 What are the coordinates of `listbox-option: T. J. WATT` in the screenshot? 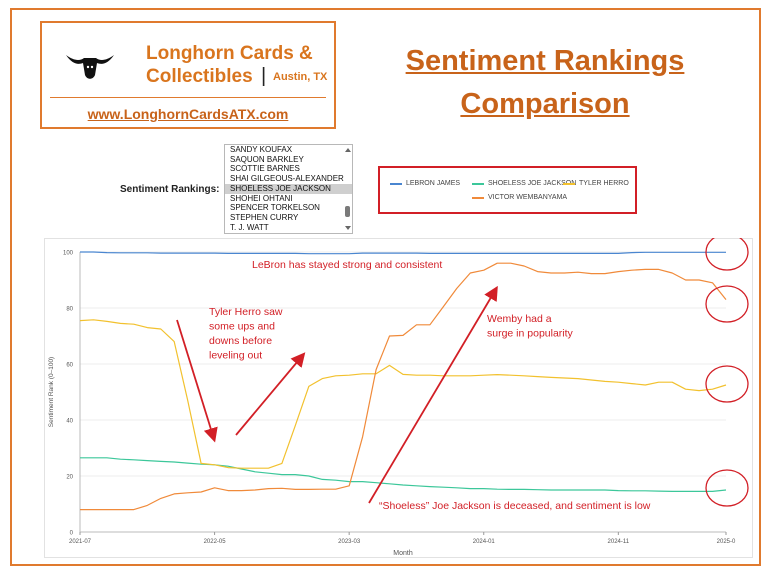 It's located at (249, 227).